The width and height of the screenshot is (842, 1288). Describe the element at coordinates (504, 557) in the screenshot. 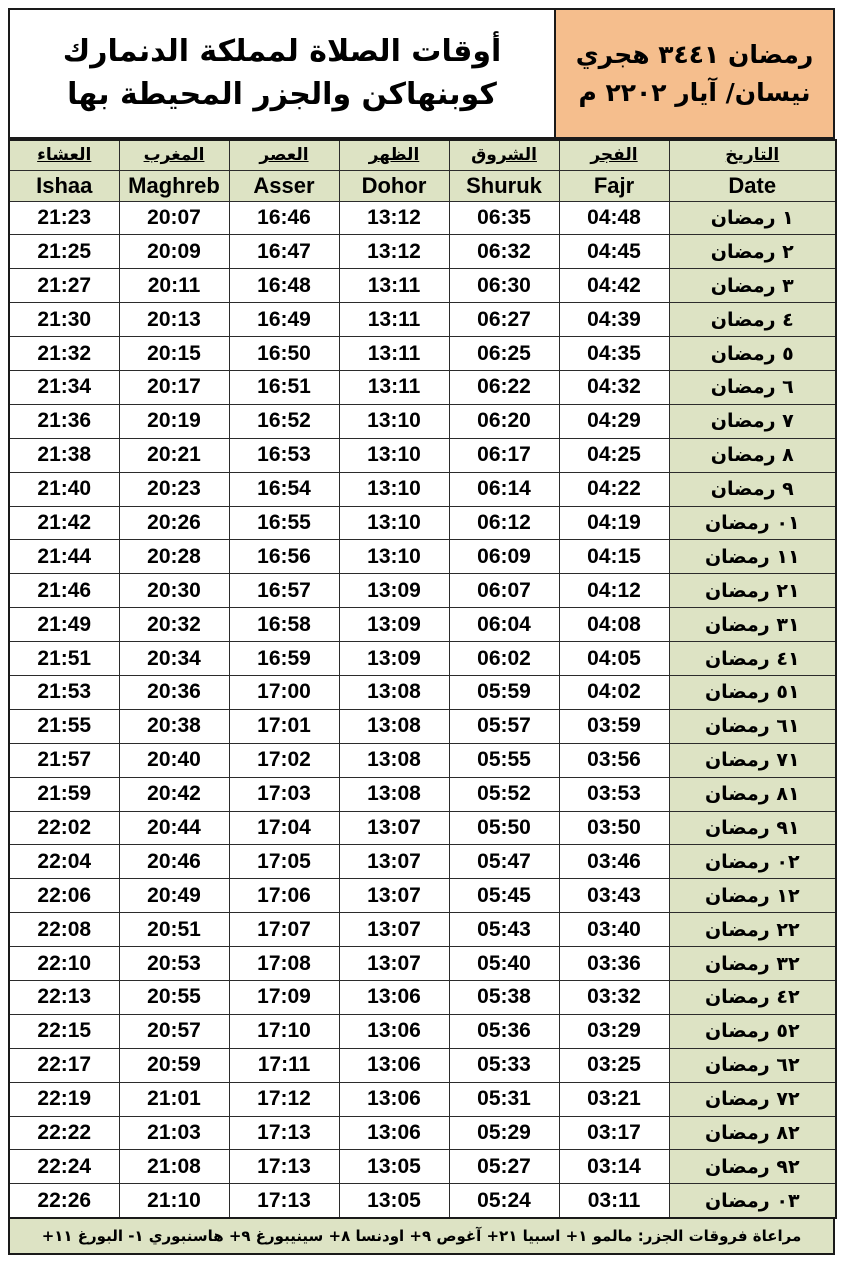

I see `cell-shuruk: 06:09` at that location.